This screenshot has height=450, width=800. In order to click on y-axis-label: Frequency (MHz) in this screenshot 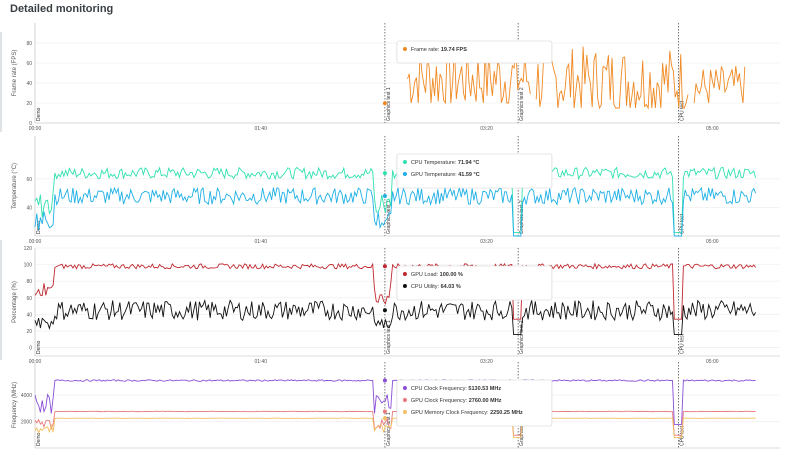, I will do `click(15, 405)`.